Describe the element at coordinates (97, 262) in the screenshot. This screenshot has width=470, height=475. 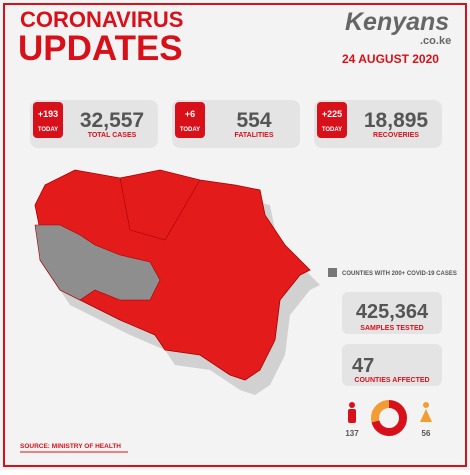
I see `map-low-counties` at that location.